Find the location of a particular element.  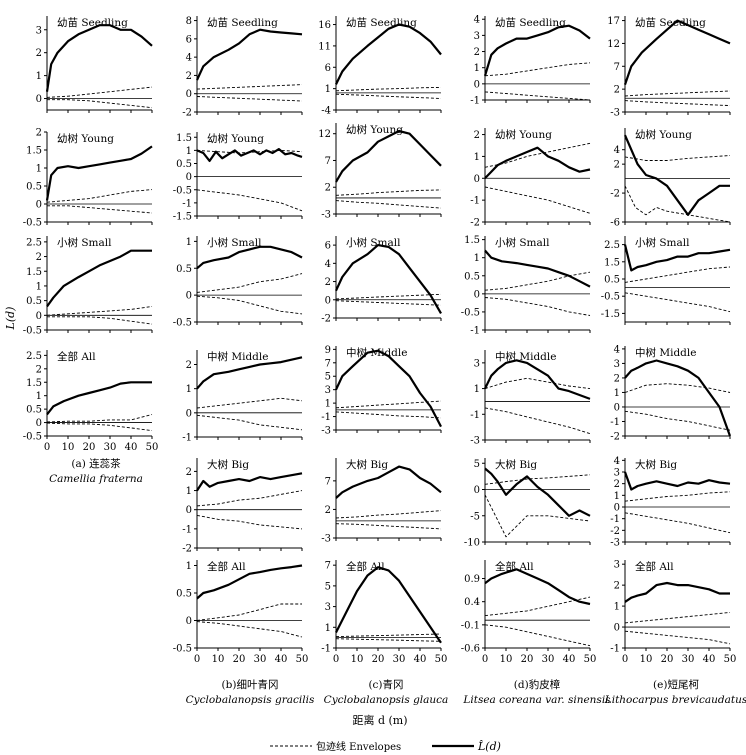

y-tick-label: 0.4 is located at coordinates (472, 602).